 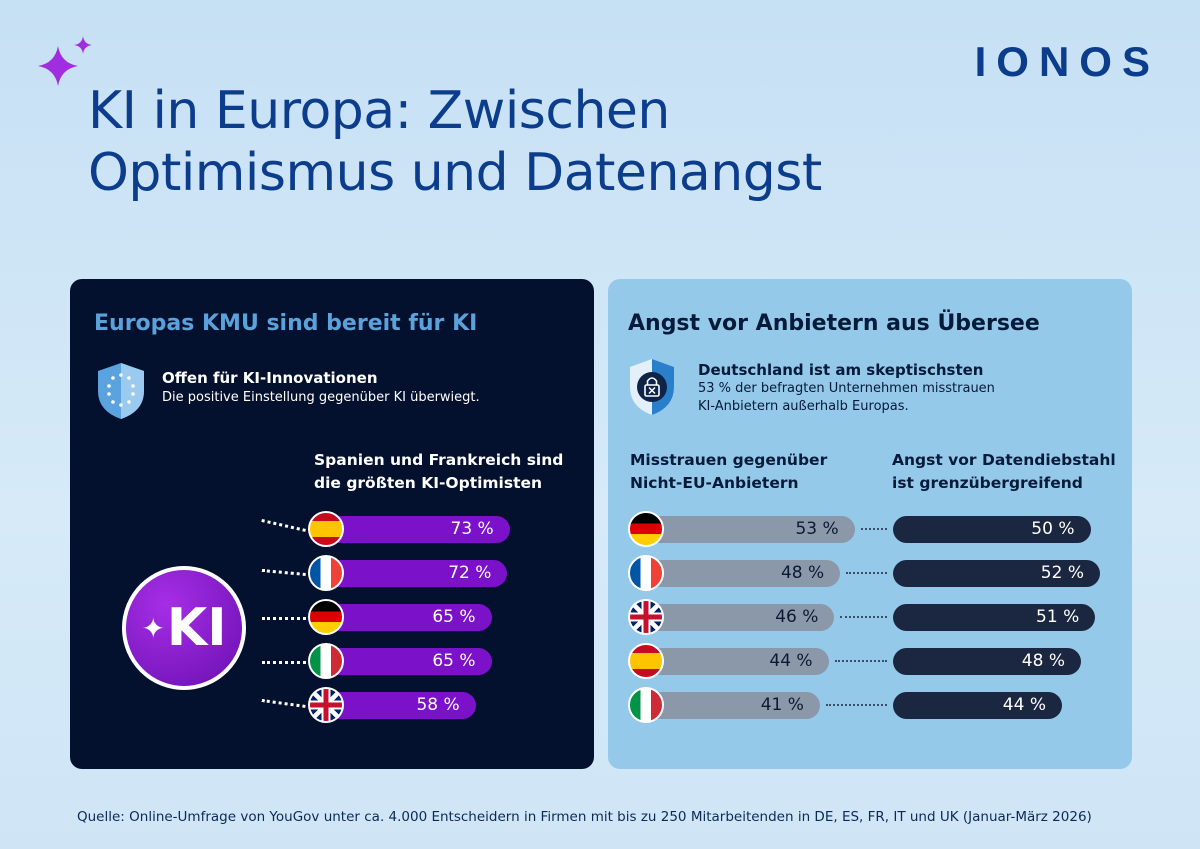 What do you see at coordinates (737, 661) in the screenshot?
I see `bar-mistrust: 44 %` at bounding box center [737, 661].